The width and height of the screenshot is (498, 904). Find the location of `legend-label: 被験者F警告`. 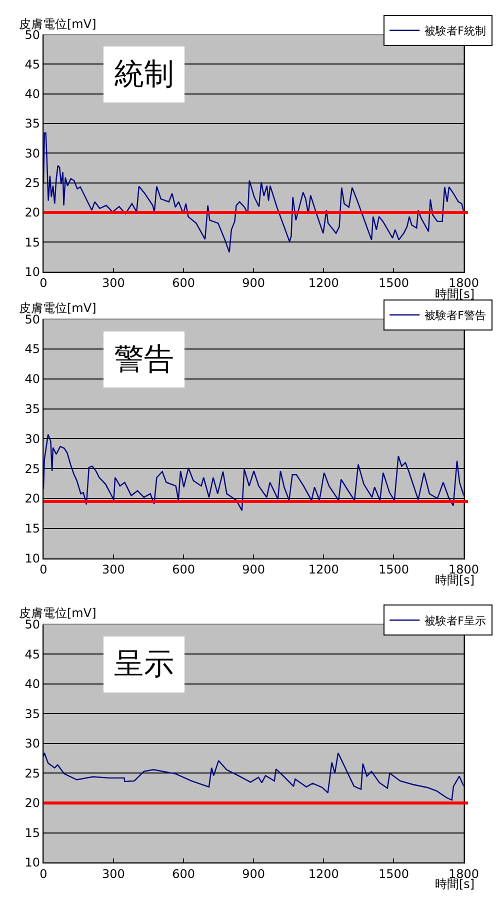

legend-label: 被験者F警告 is located at coordinates (455, 315).